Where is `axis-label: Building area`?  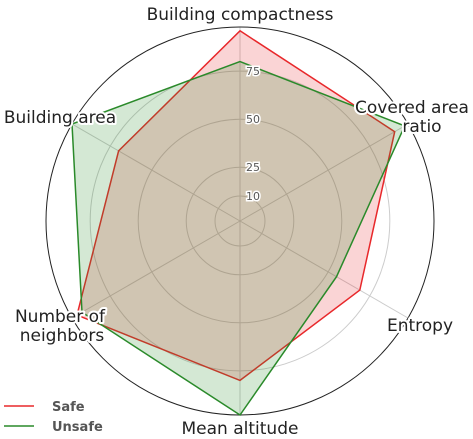
axis-label: Building area is located at coordinates (60, 118).